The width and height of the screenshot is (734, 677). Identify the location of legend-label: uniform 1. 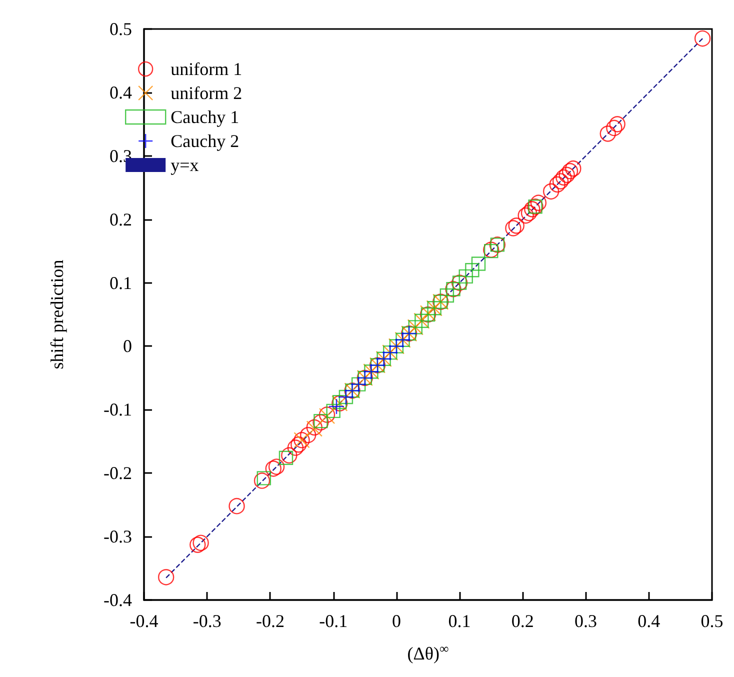
(206, 69).